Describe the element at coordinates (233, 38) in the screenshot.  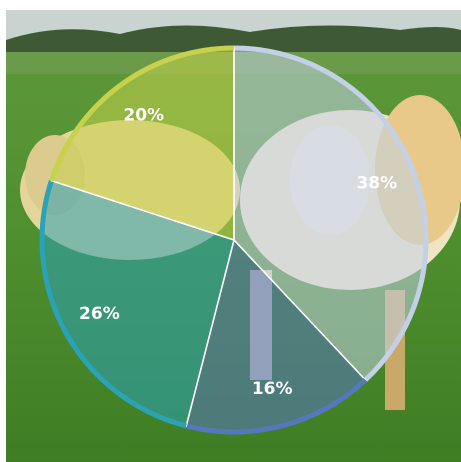
I see `trees` at that location.